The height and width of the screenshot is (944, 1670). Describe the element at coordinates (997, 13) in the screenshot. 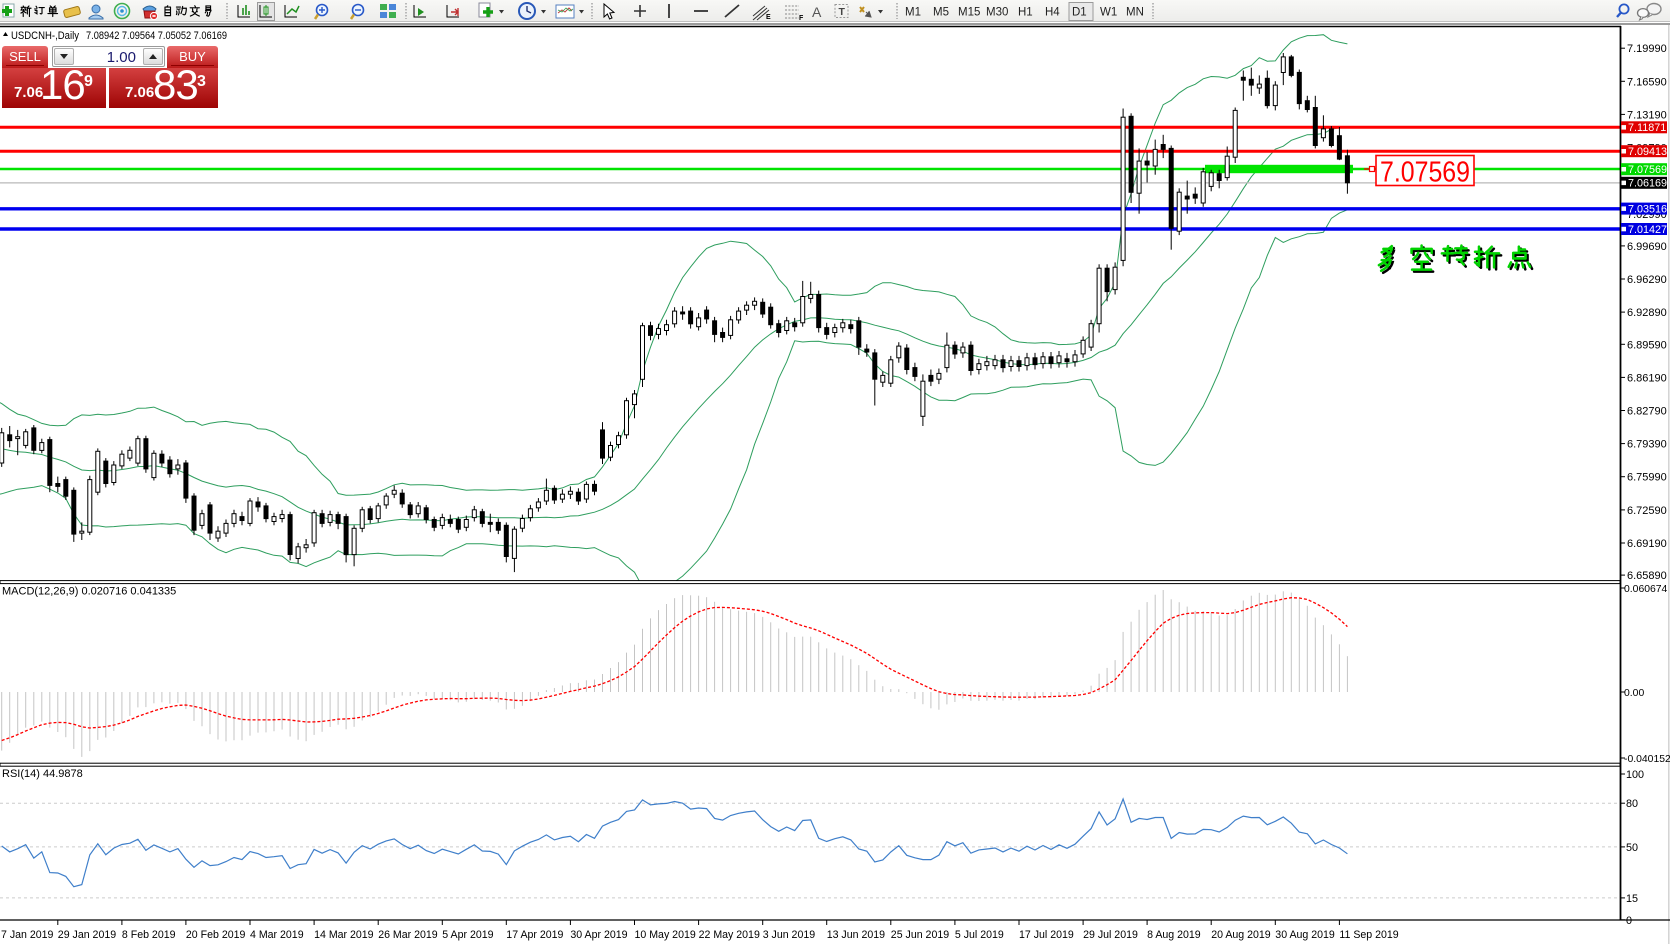

I see `svg-text: M30` at that location.